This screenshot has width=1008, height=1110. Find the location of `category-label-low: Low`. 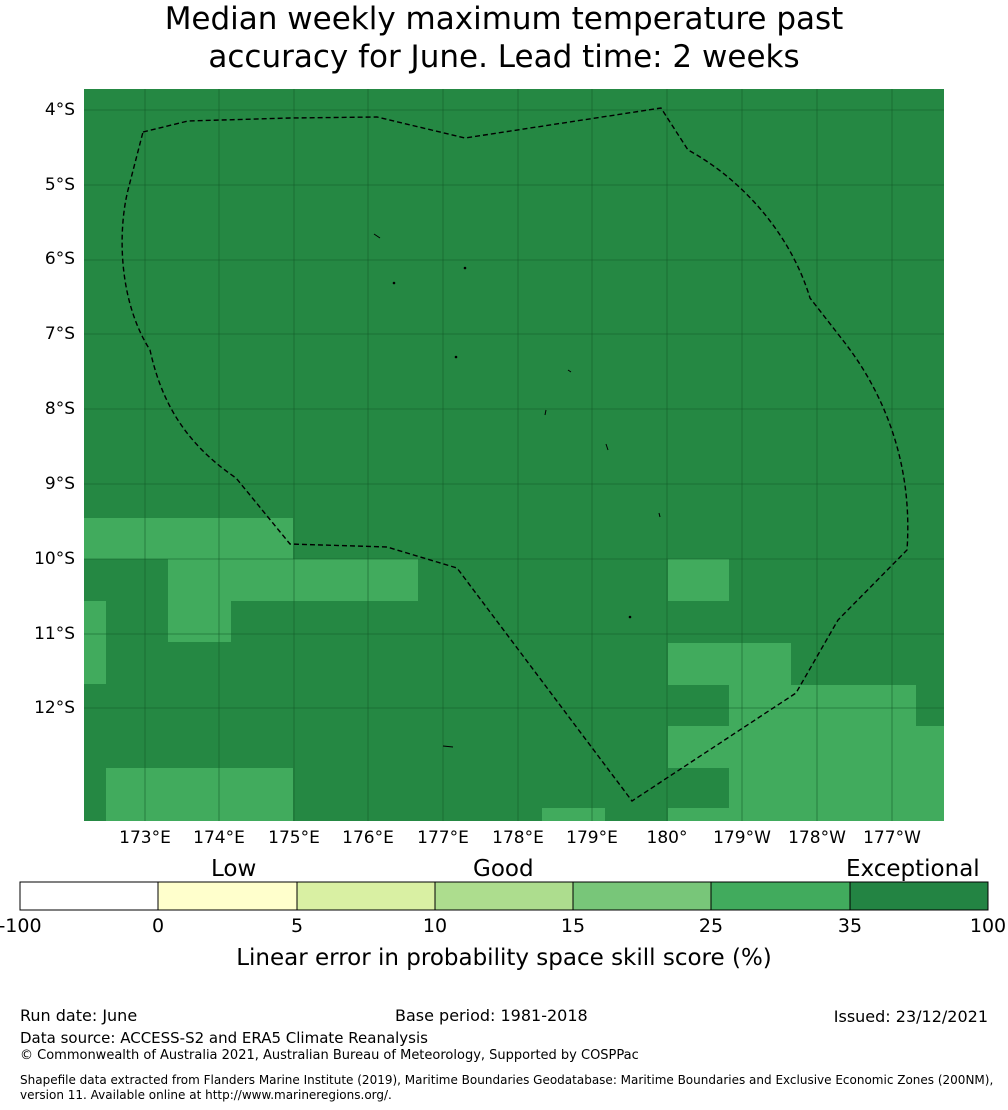

category-label-low: Low is located at coordinates (234, 869).